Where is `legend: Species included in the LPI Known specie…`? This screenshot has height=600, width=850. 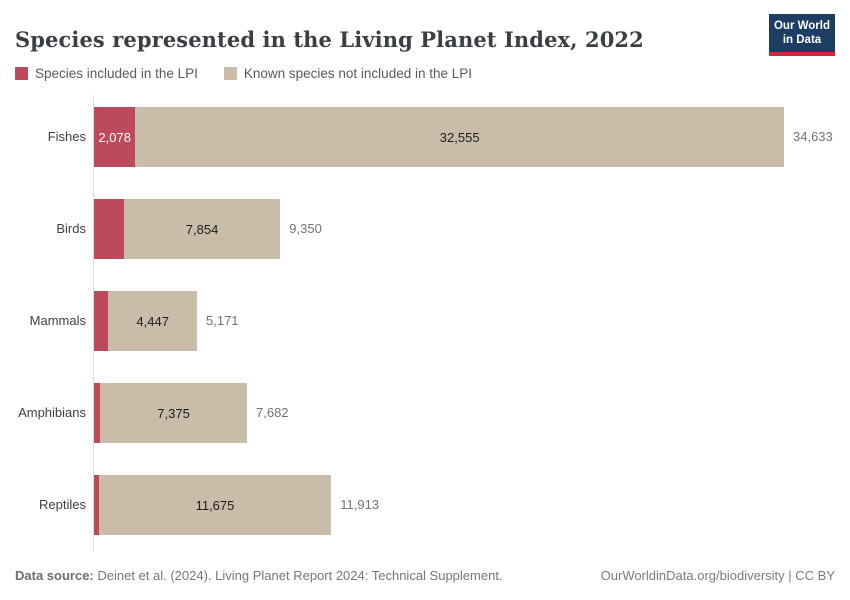 legend: Species included in the LPI Known specie… is located at coordinates (243, 73).